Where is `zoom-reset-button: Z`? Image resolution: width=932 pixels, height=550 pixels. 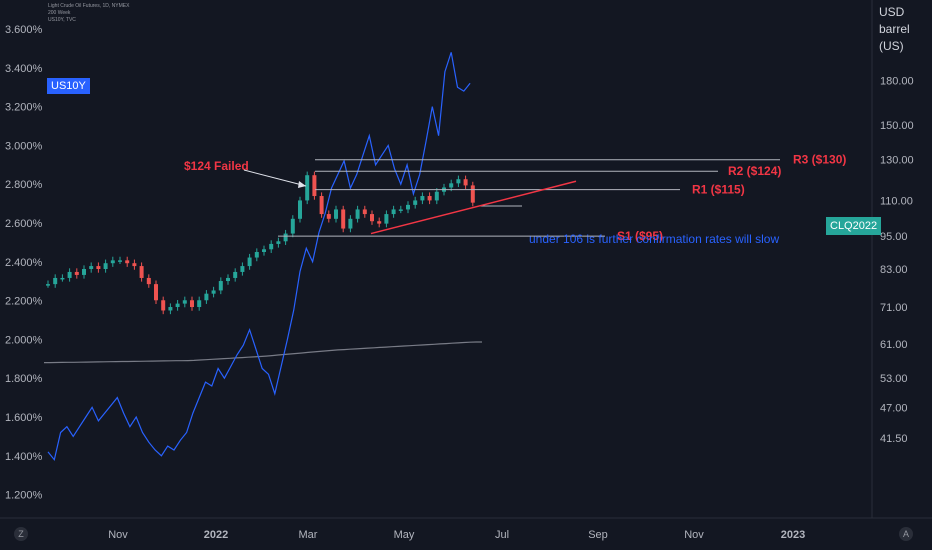 zoom-reset-button: Z is located at coordinates (21, 534).